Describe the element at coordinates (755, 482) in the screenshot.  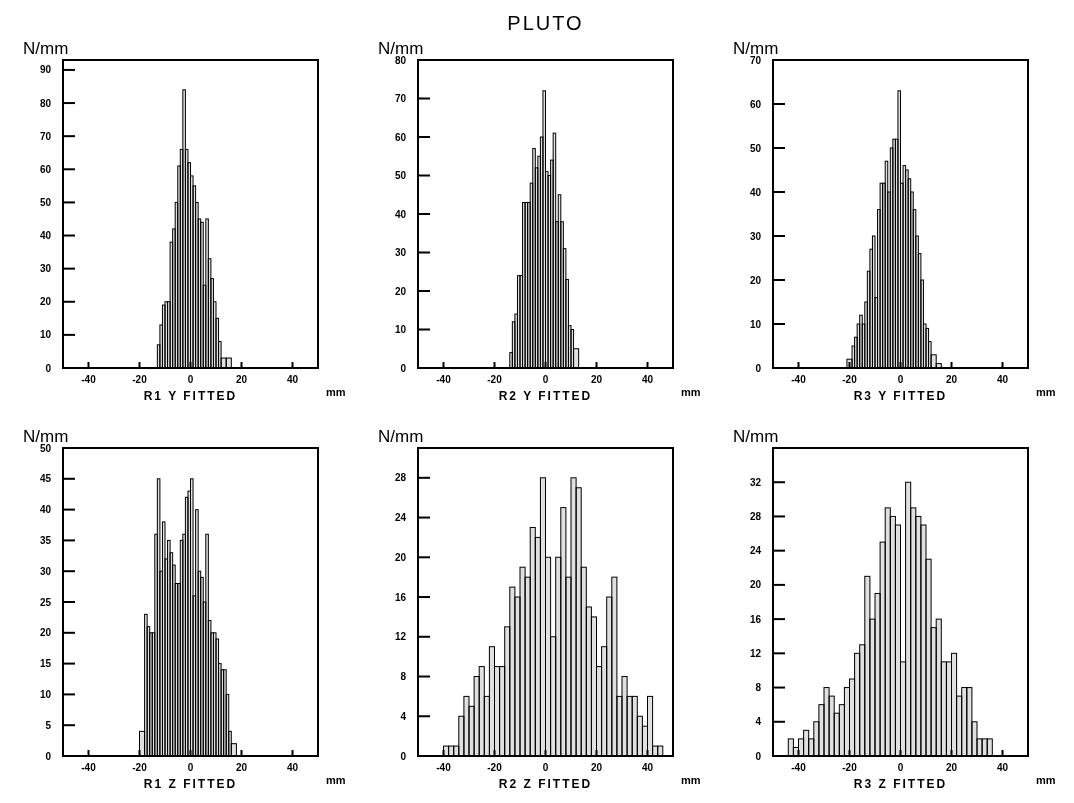
I see `y-tick-label: 32` at that location.